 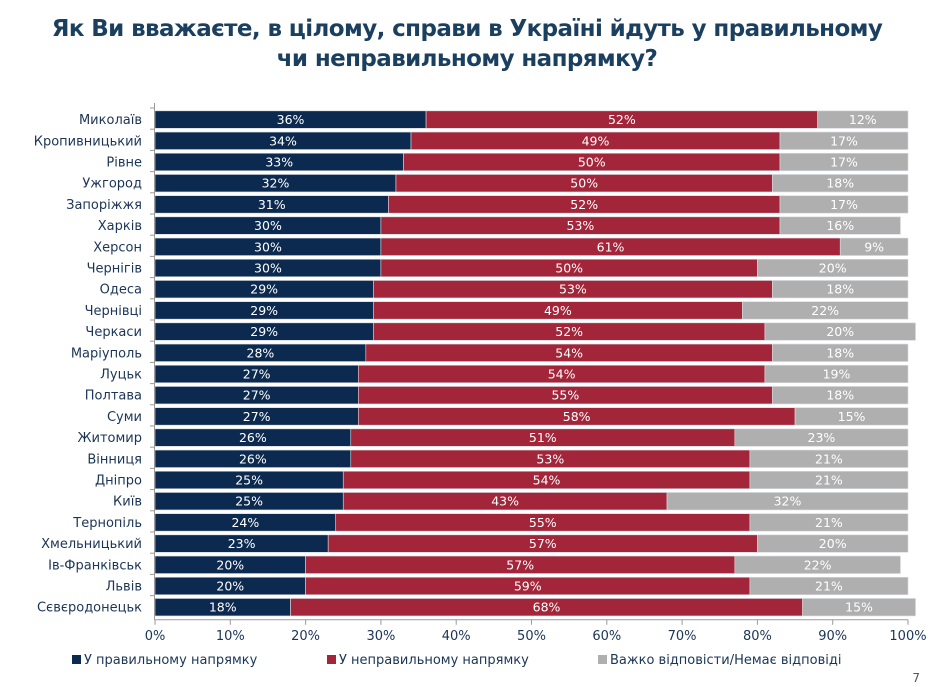 What do you see at coordinates (832, 636) in the screenshot?
I see `x-tick-label: 90%` at bounding box center [832, 636].